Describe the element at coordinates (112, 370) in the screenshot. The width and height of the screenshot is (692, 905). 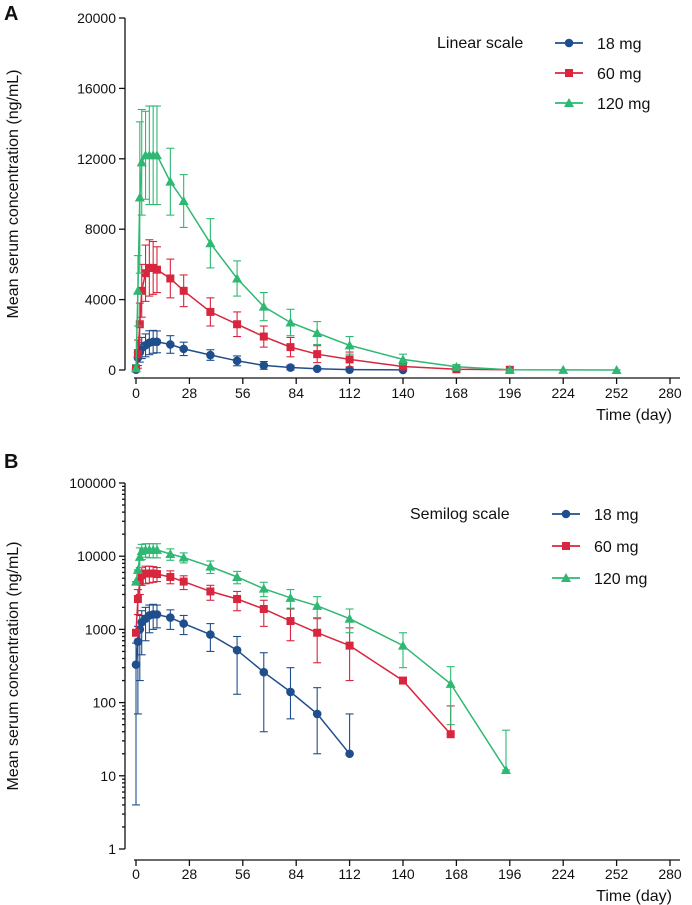
I see `y-tick-label: 0` at that location.